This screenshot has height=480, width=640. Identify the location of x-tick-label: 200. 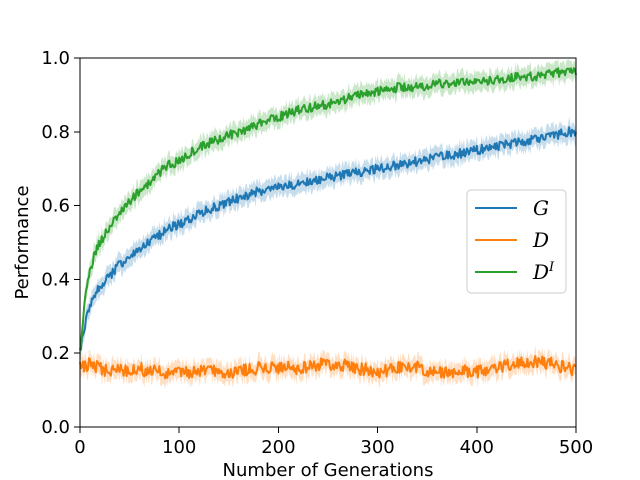
(278, 447).